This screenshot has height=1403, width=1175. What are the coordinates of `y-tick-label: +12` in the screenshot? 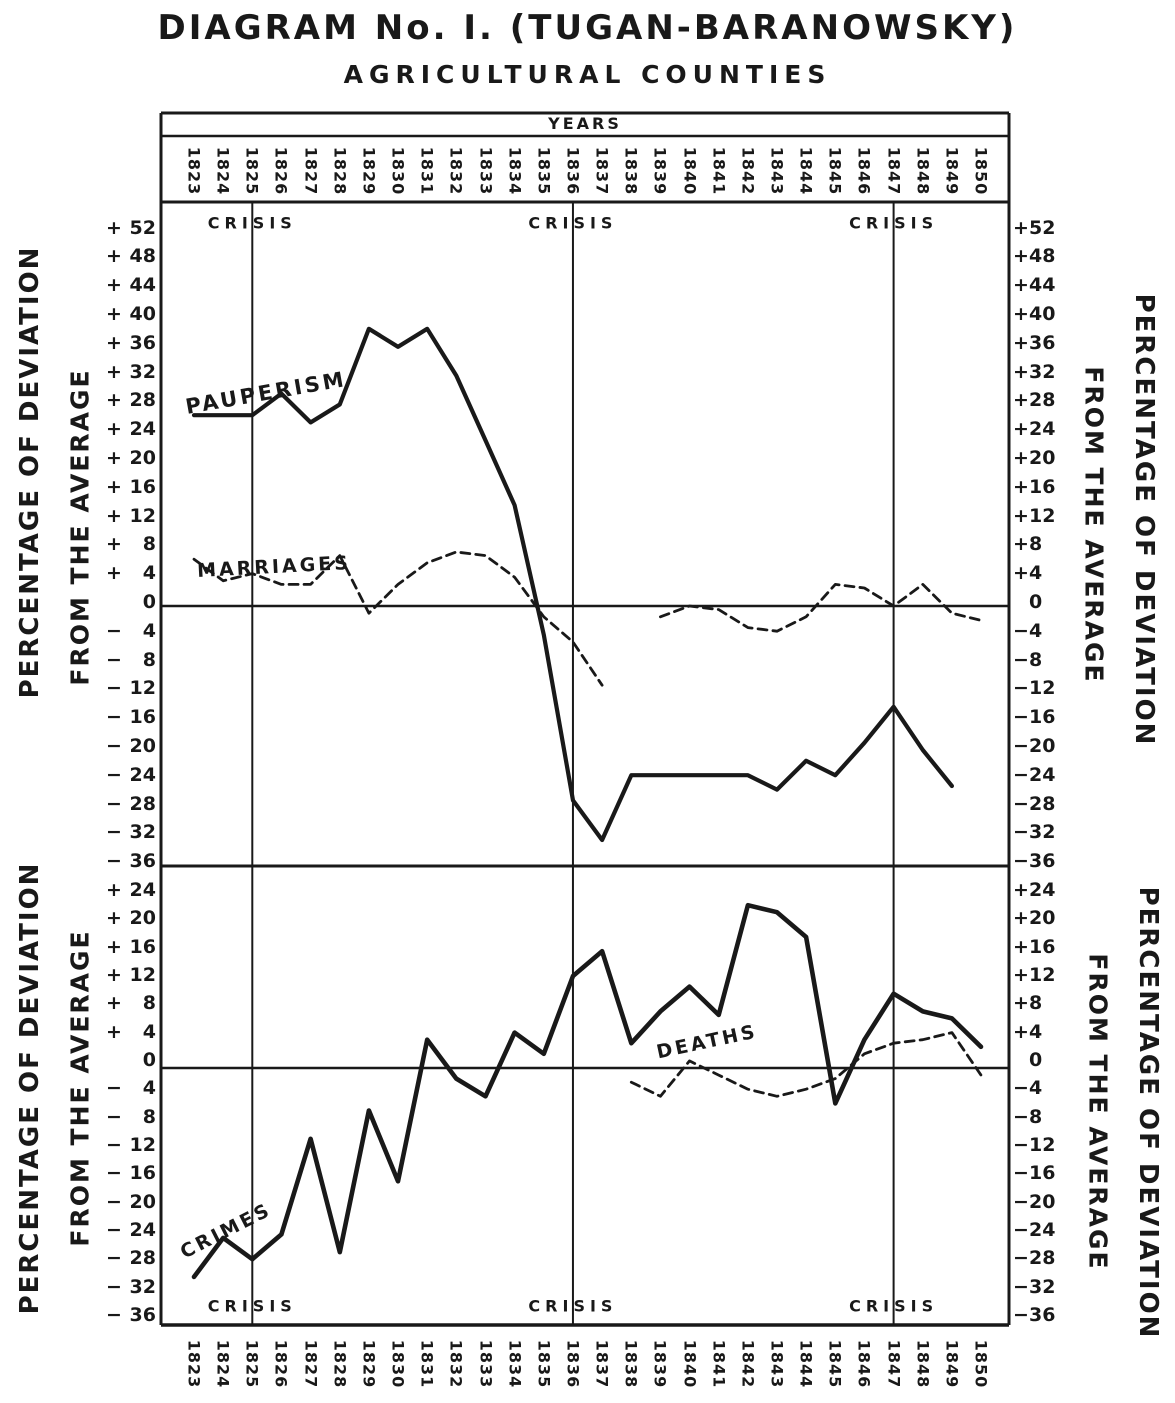 It's located at (131, 975).